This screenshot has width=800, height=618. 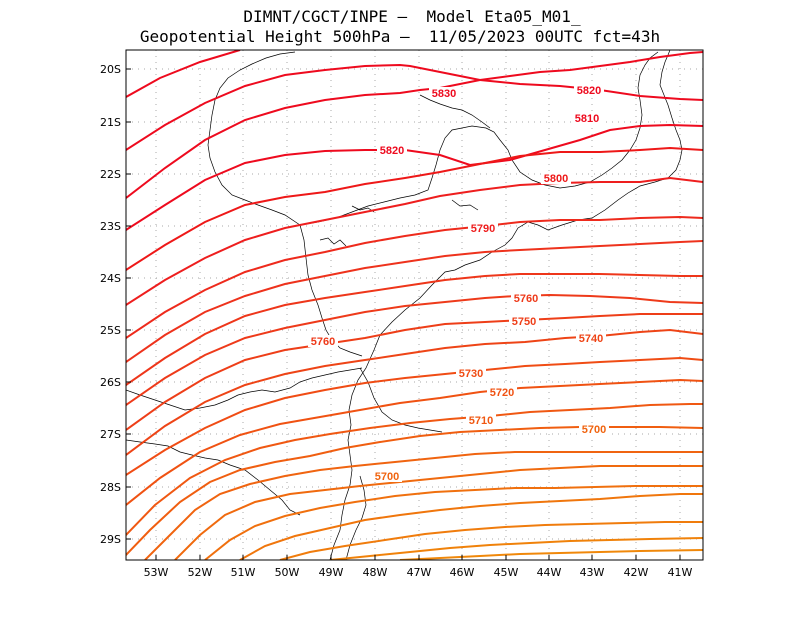 I want to click on lon-tick-label: 53W, so click(x=156, y=572).